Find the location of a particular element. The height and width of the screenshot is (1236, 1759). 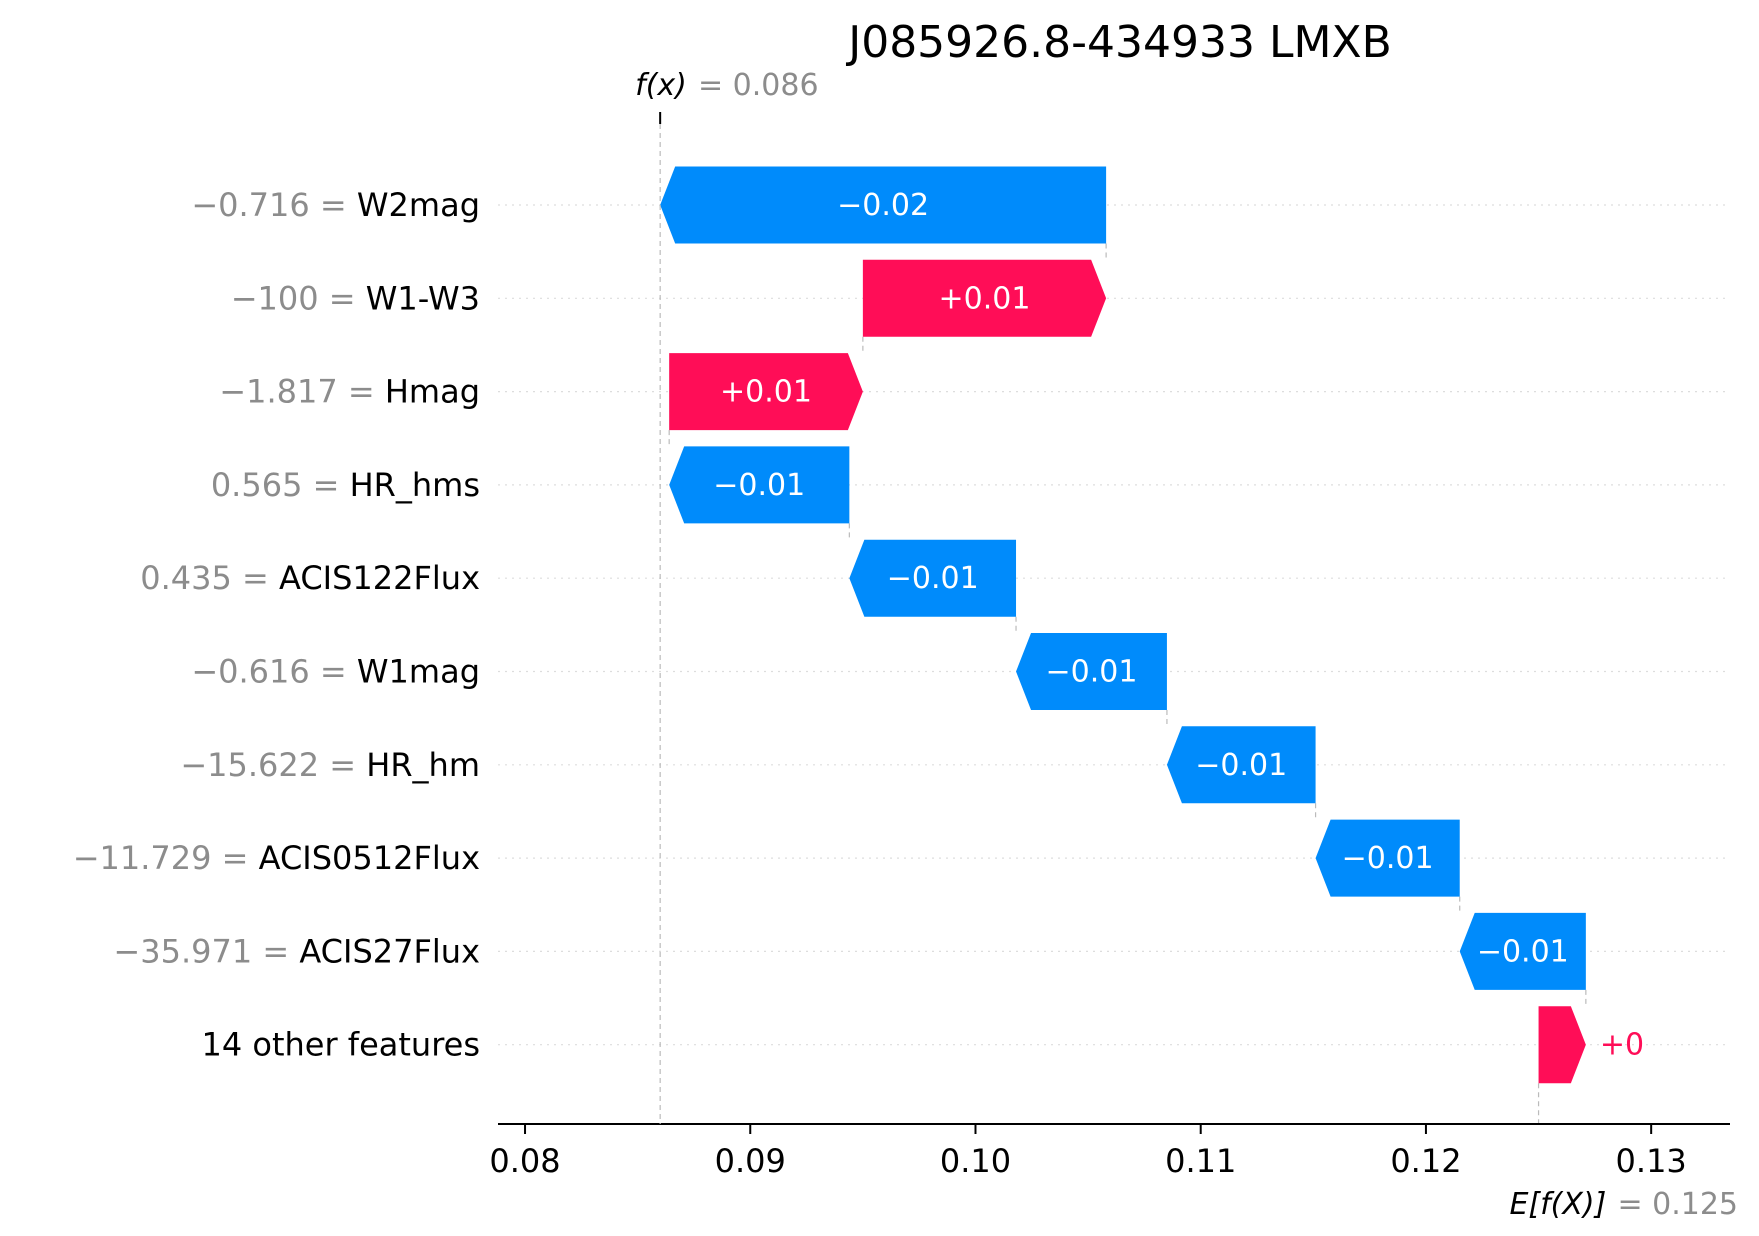

feature-name: W1-W3 is located at coordinates (423, 298).